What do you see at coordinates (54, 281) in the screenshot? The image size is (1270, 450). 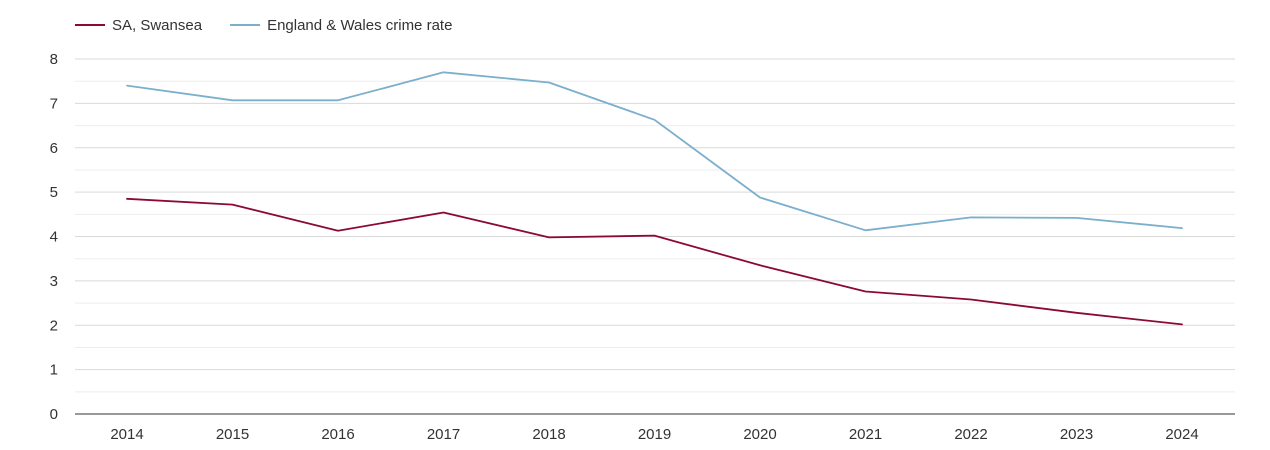 I see `y-tick-label: 3` at bounding box center [54, 281].